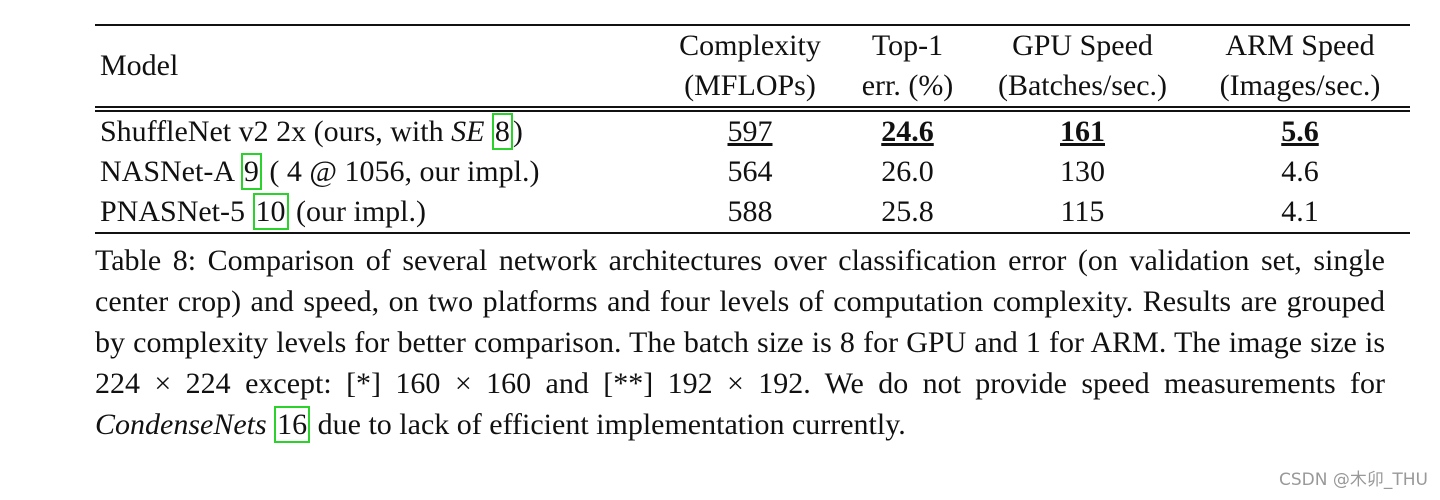  Describe the element at coordinates (750, 45) in the screenshot. I see `header-cell: Complexity` at that location.